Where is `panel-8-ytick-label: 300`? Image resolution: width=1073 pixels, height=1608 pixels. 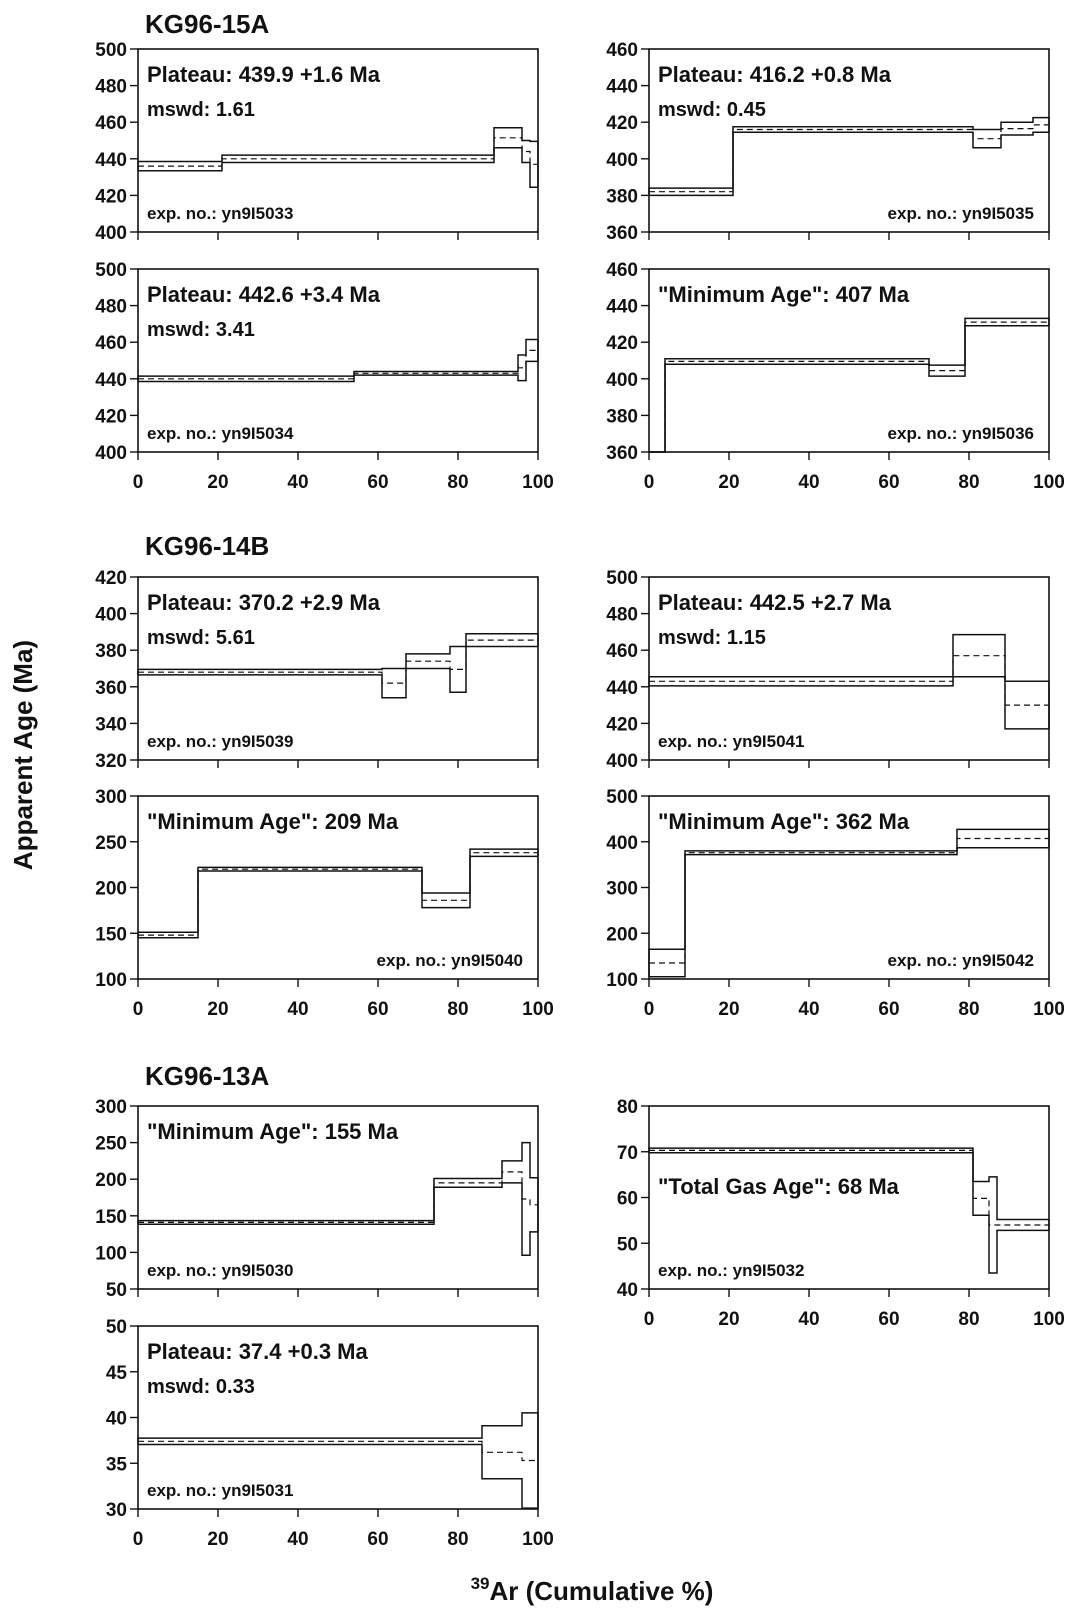 panel-8-ytick-label: 300 is located at coordinates (622, 889).